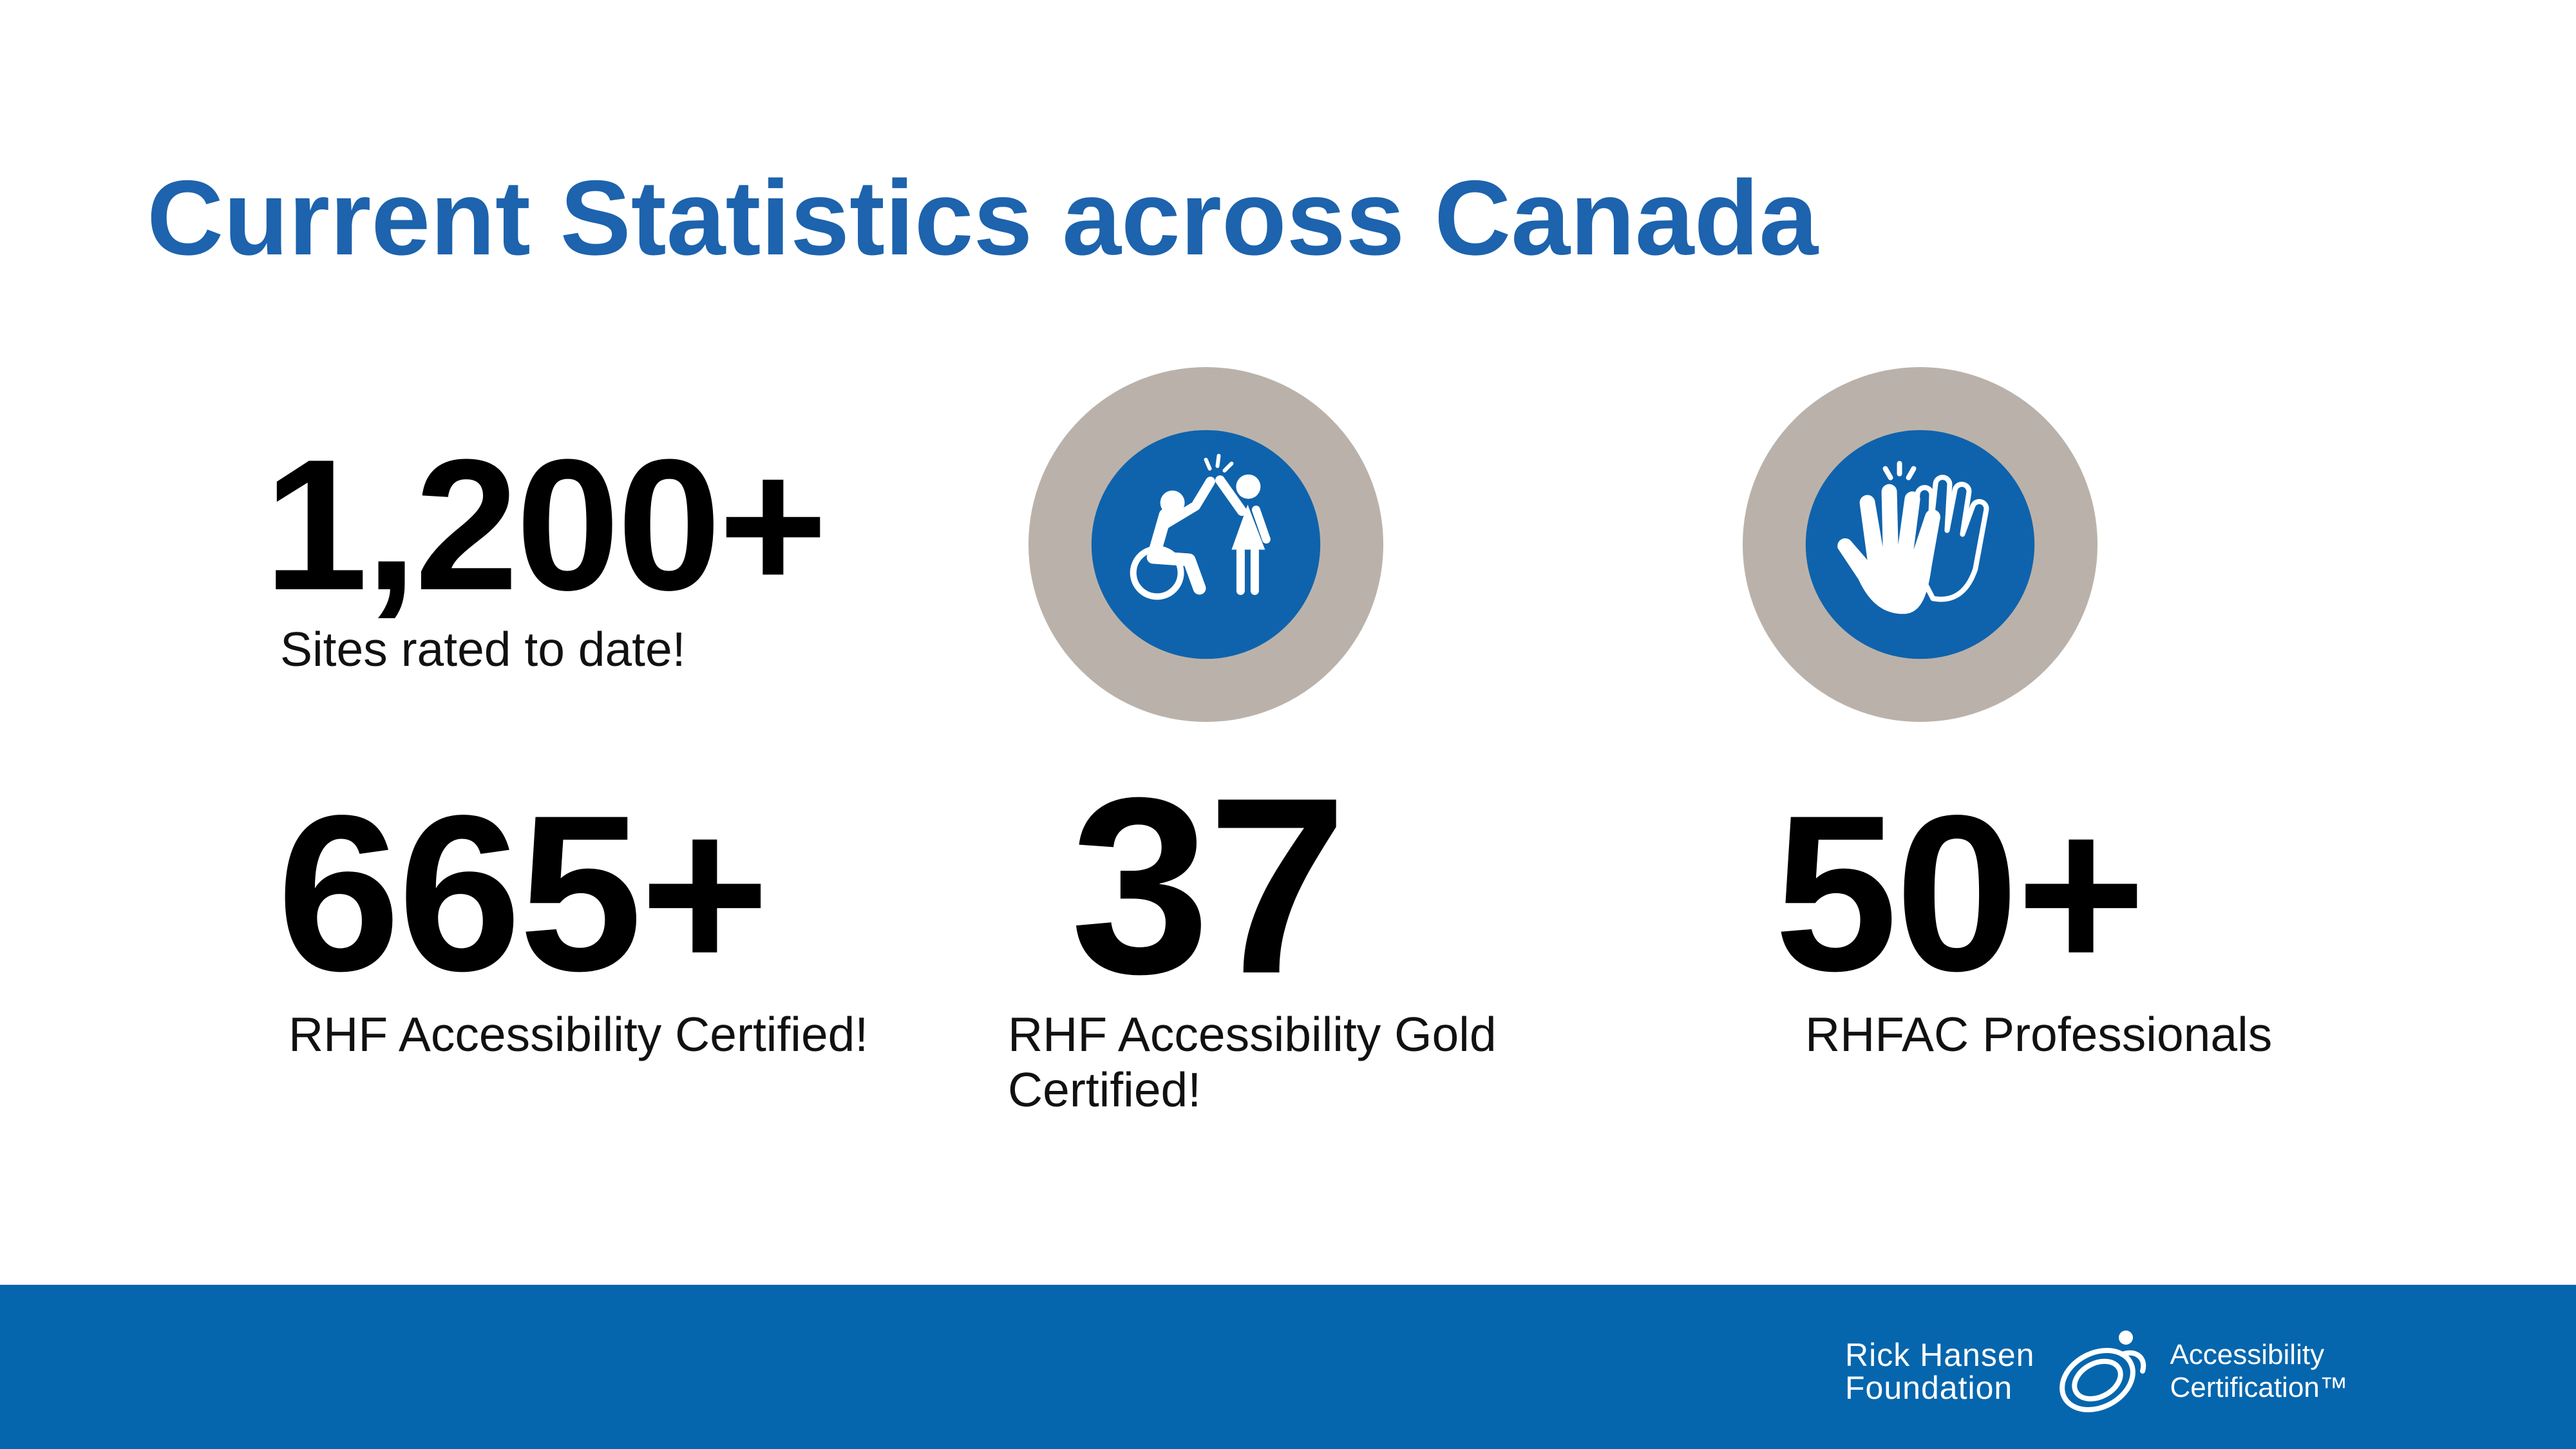 Image resolution: width=2576 pixels, height=1449 pixels. What do you see at coordinates (1288, 1367) in the screenshot?
I see `footer-bar` at bounding box center [1288, 1367].